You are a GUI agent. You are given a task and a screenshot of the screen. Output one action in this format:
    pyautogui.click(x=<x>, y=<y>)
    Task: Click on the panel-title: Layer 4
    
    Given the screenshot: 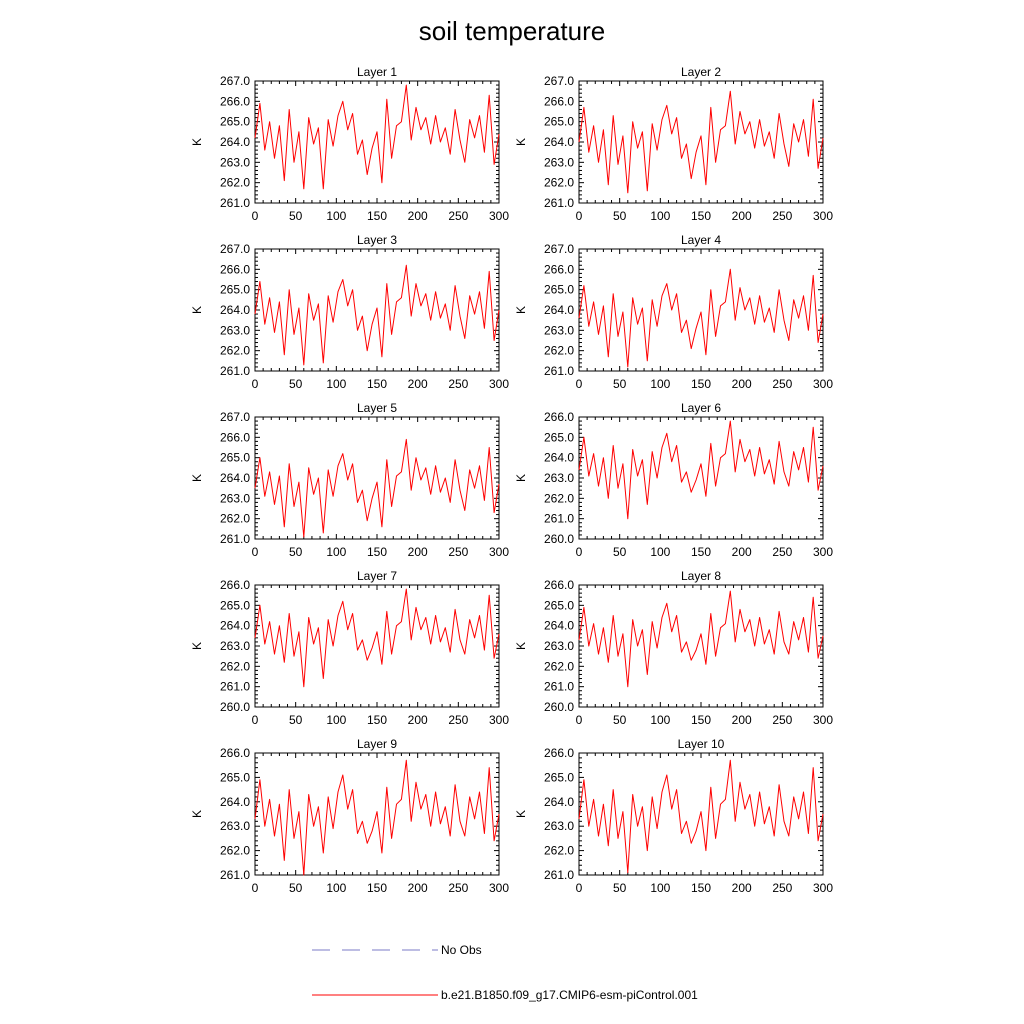 What is the action you would take?
    pyautogui.click(x=701, y=240)
    